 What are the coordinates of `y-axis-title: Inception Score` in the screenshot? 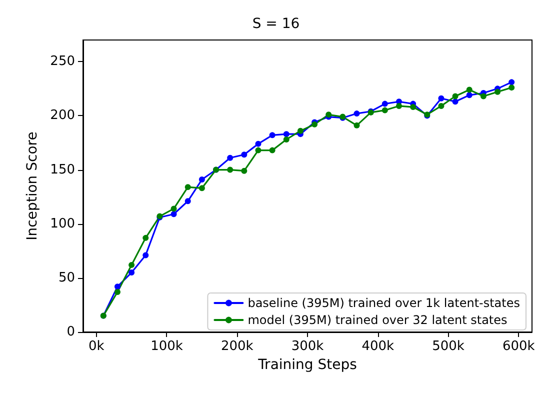 It's located at (32, 186).